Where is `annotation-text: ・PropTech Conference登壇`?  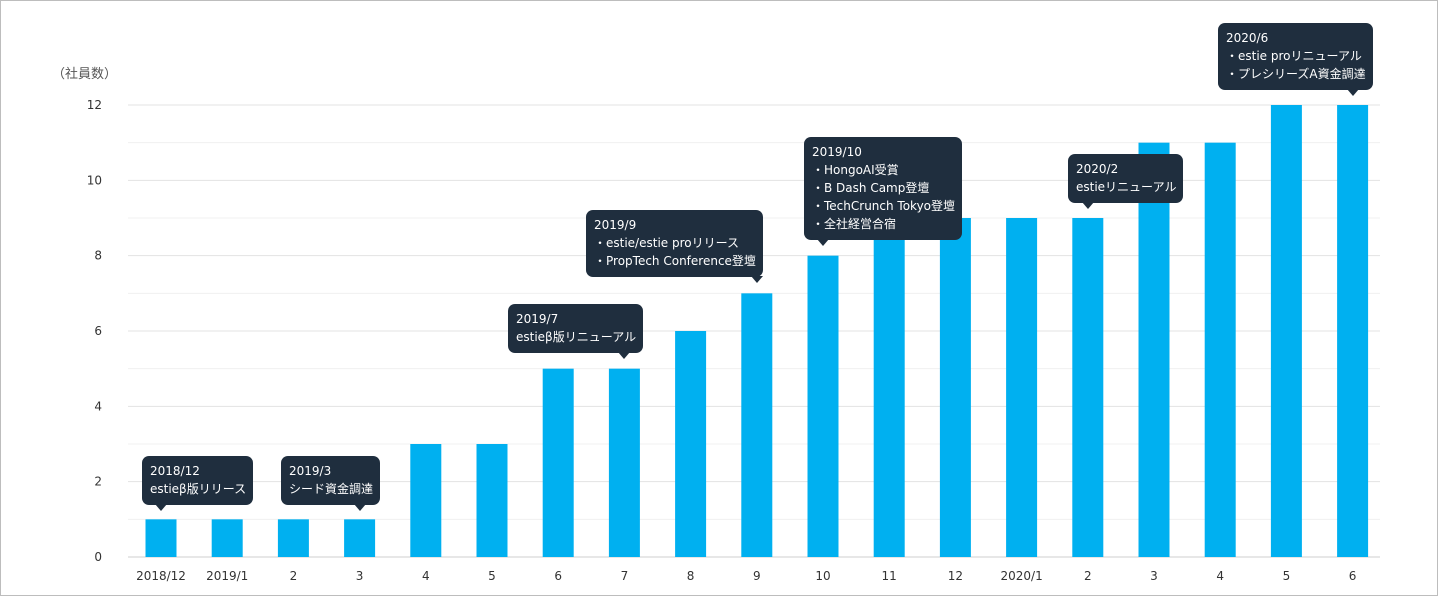 annotation-text: ・PropTech Conference登壇 is located at coordinates (675, 261).